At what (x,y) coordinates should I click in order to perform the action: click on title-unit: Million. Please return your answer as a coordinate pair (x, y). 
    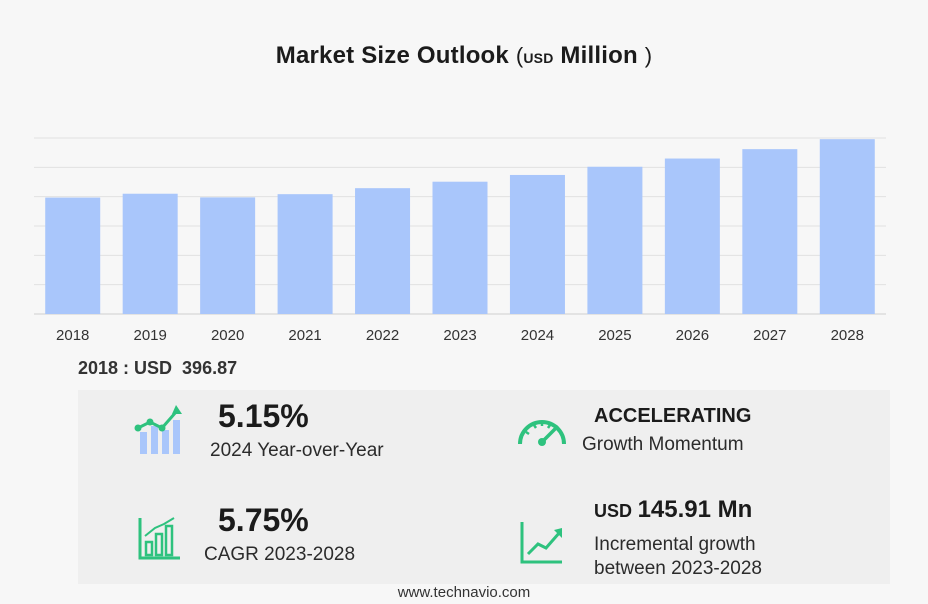
    Looking at the image, I should click on (599, 55).